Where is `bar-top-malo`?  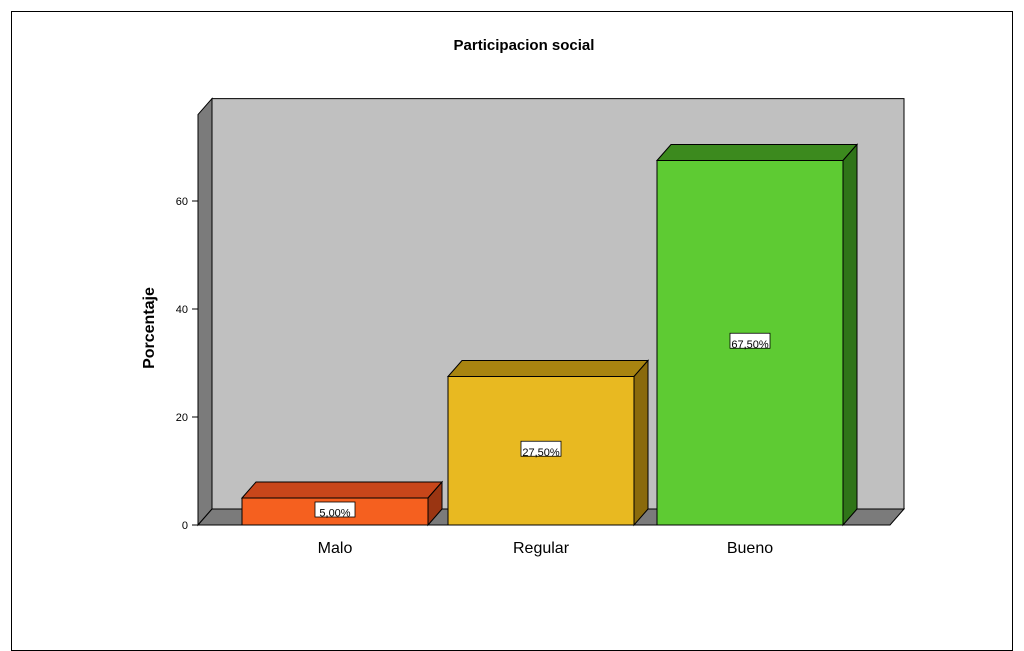
bar-top-malo is located at coordinates (342, 490).